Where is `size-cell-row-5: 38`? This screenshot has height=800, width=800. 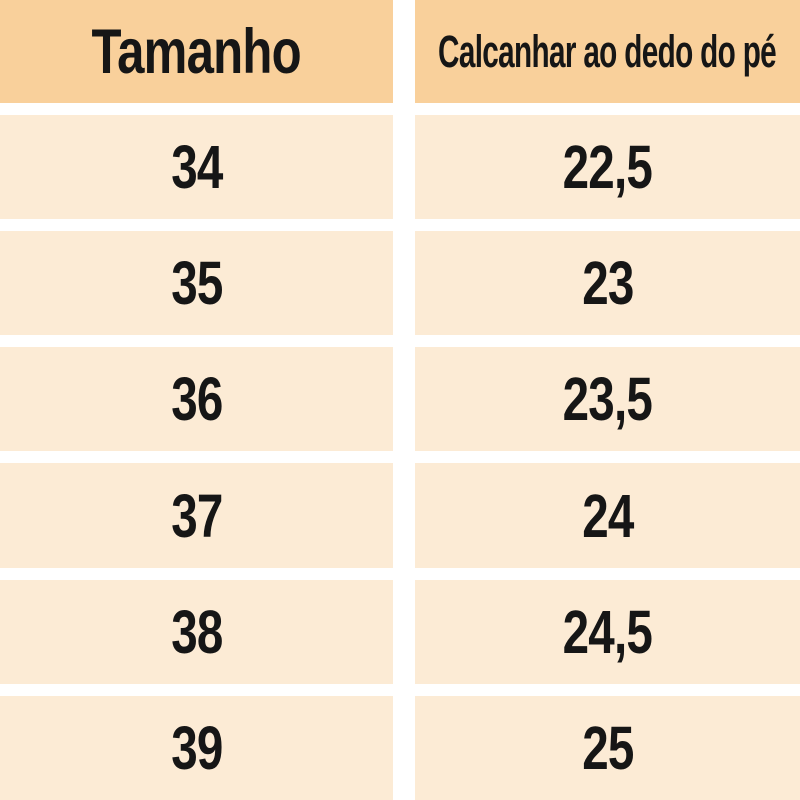 size-cell-row-5: 38 is located at coordinates (196, 631).